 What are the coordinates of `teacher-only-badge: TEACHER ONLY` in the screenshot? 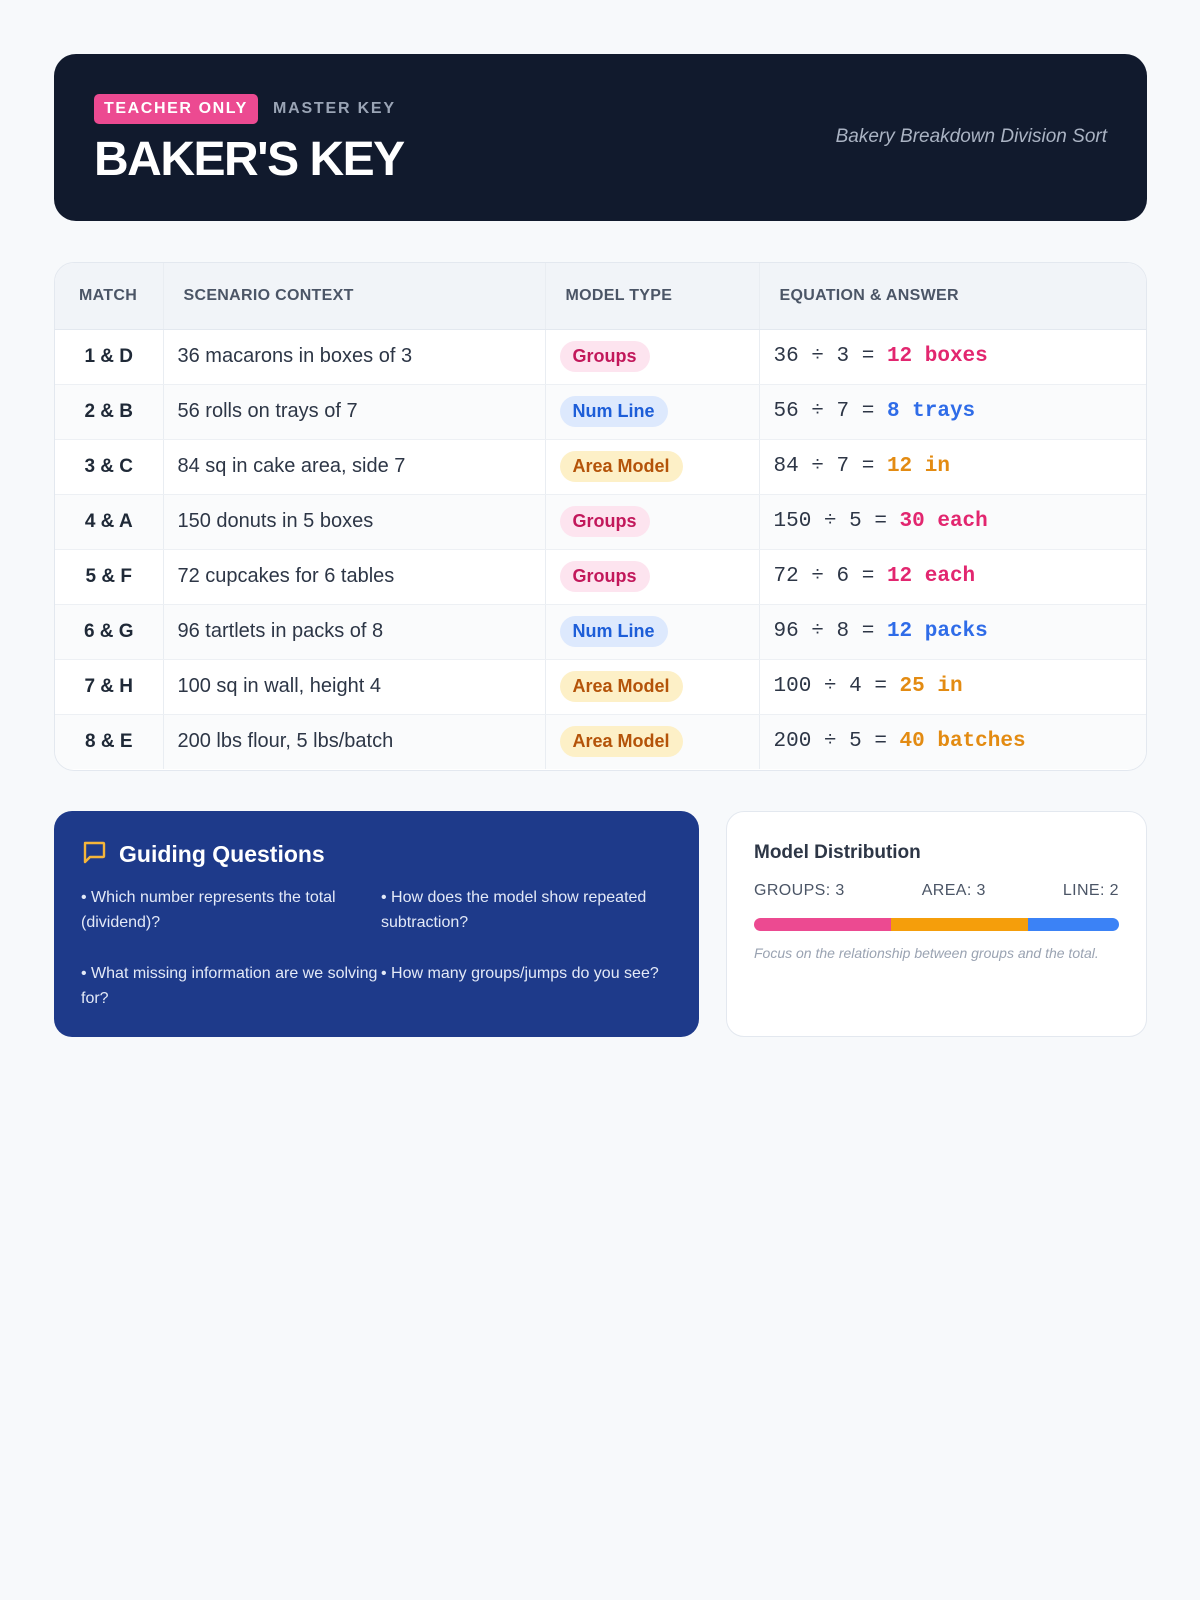 It's located at (176, 109).